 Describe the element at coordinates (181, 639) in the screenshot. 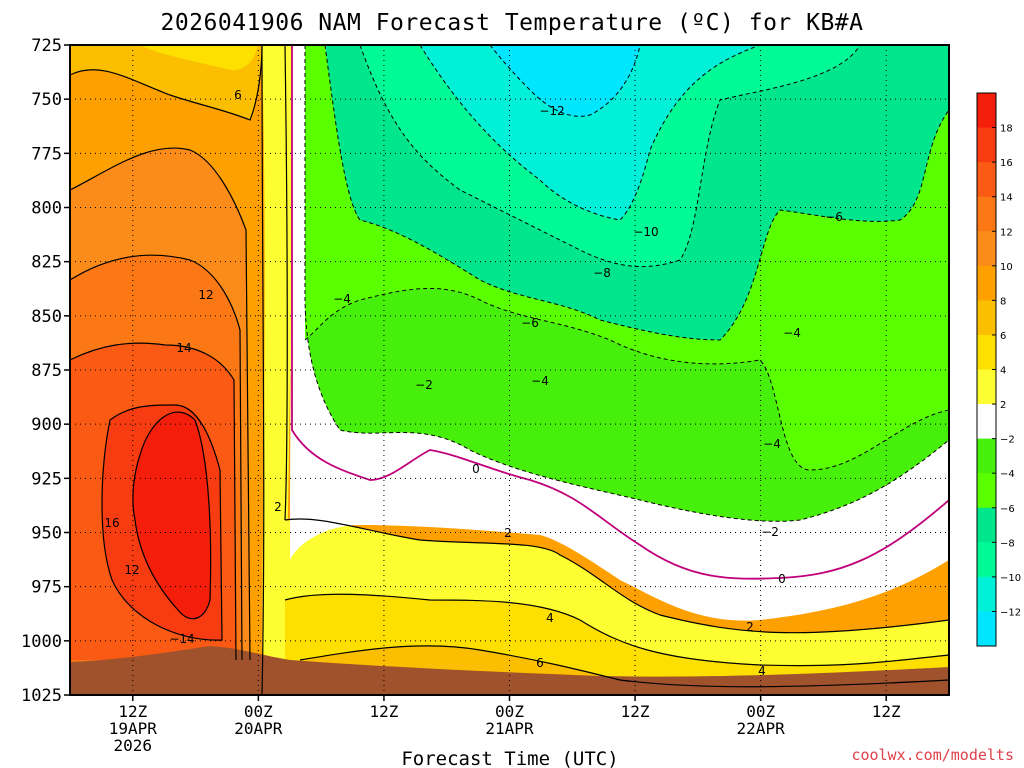

I see `label-14b: −14` at that location.